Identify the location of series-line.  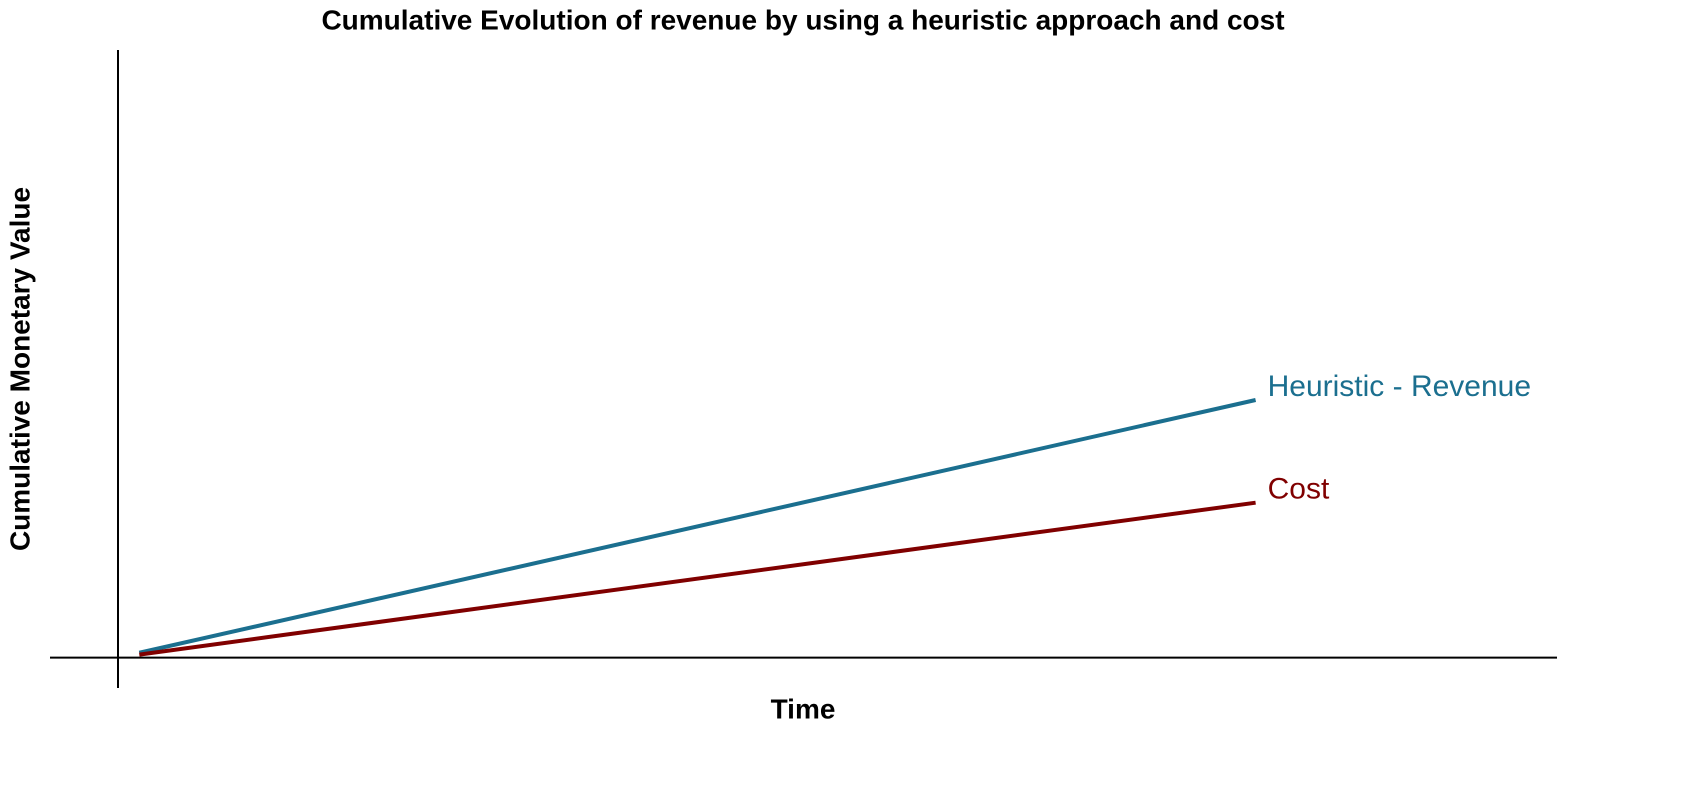
(697, 578).